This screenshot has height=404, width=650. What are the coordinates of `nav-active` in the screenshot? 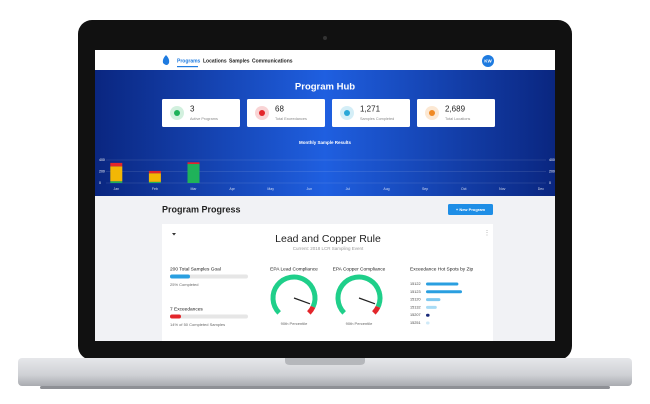 It's located at (187, 67).